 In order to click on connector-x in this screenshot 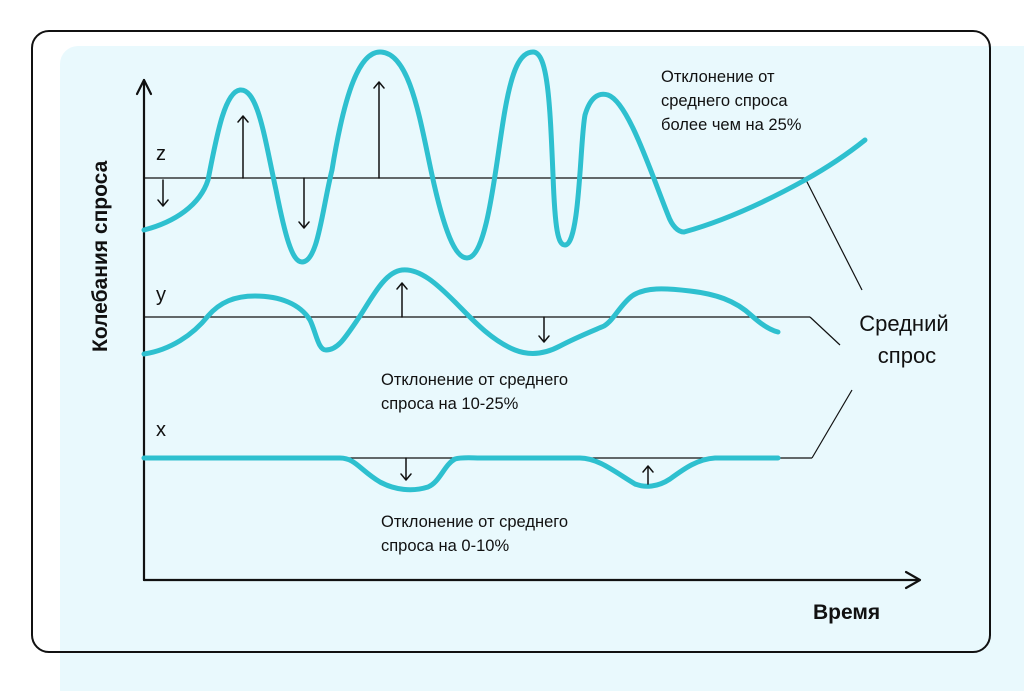, I will do `click(832, 424)`.